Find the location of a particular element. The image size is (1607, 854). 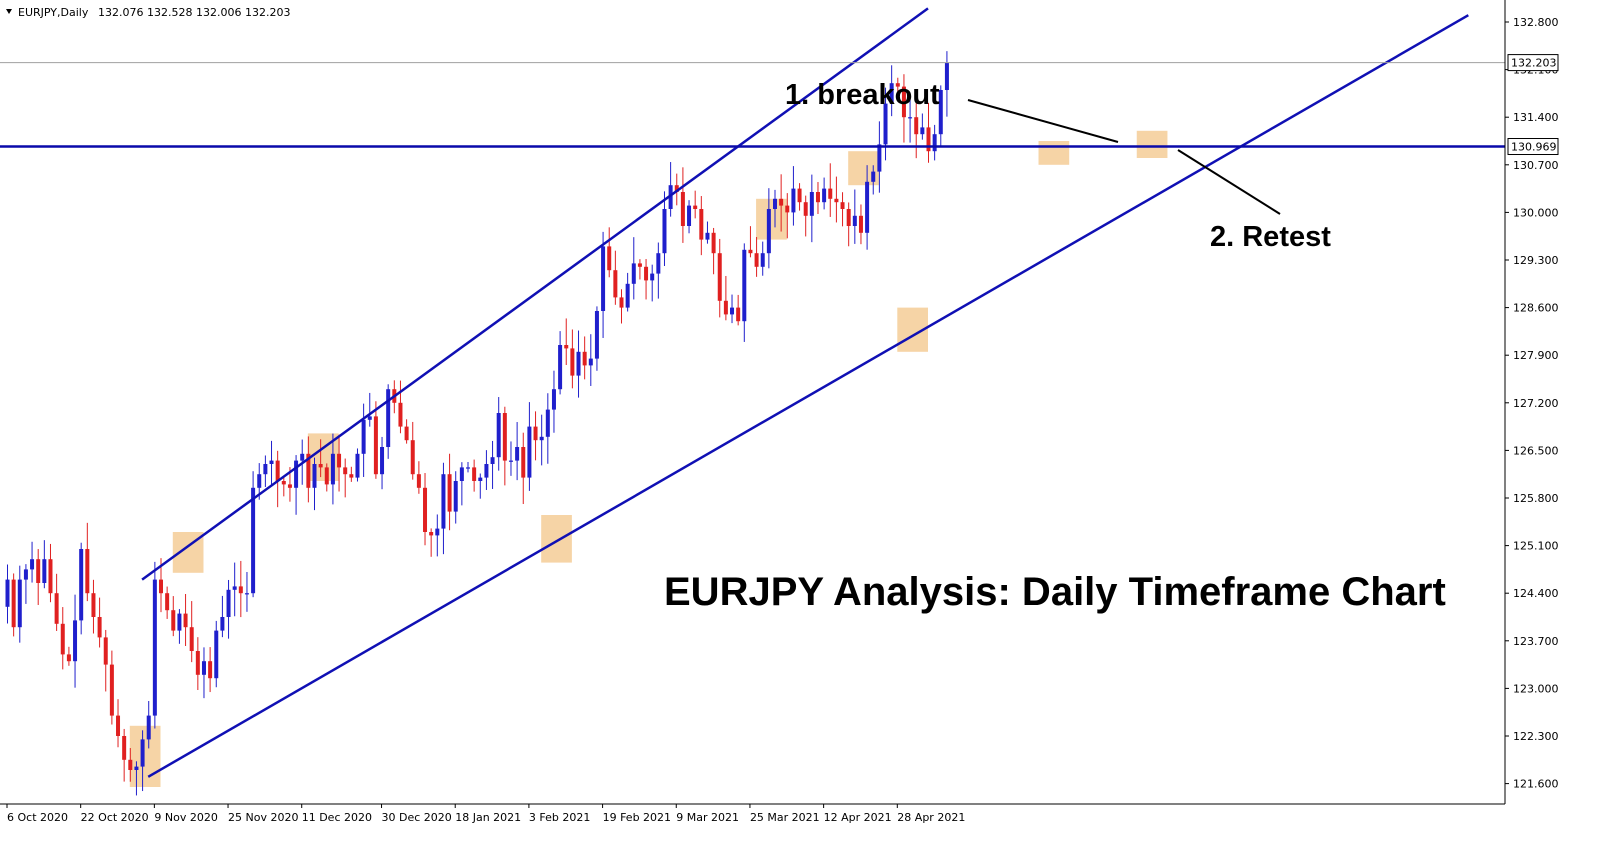

retest-pointer is located at coordinates (1229, 182).